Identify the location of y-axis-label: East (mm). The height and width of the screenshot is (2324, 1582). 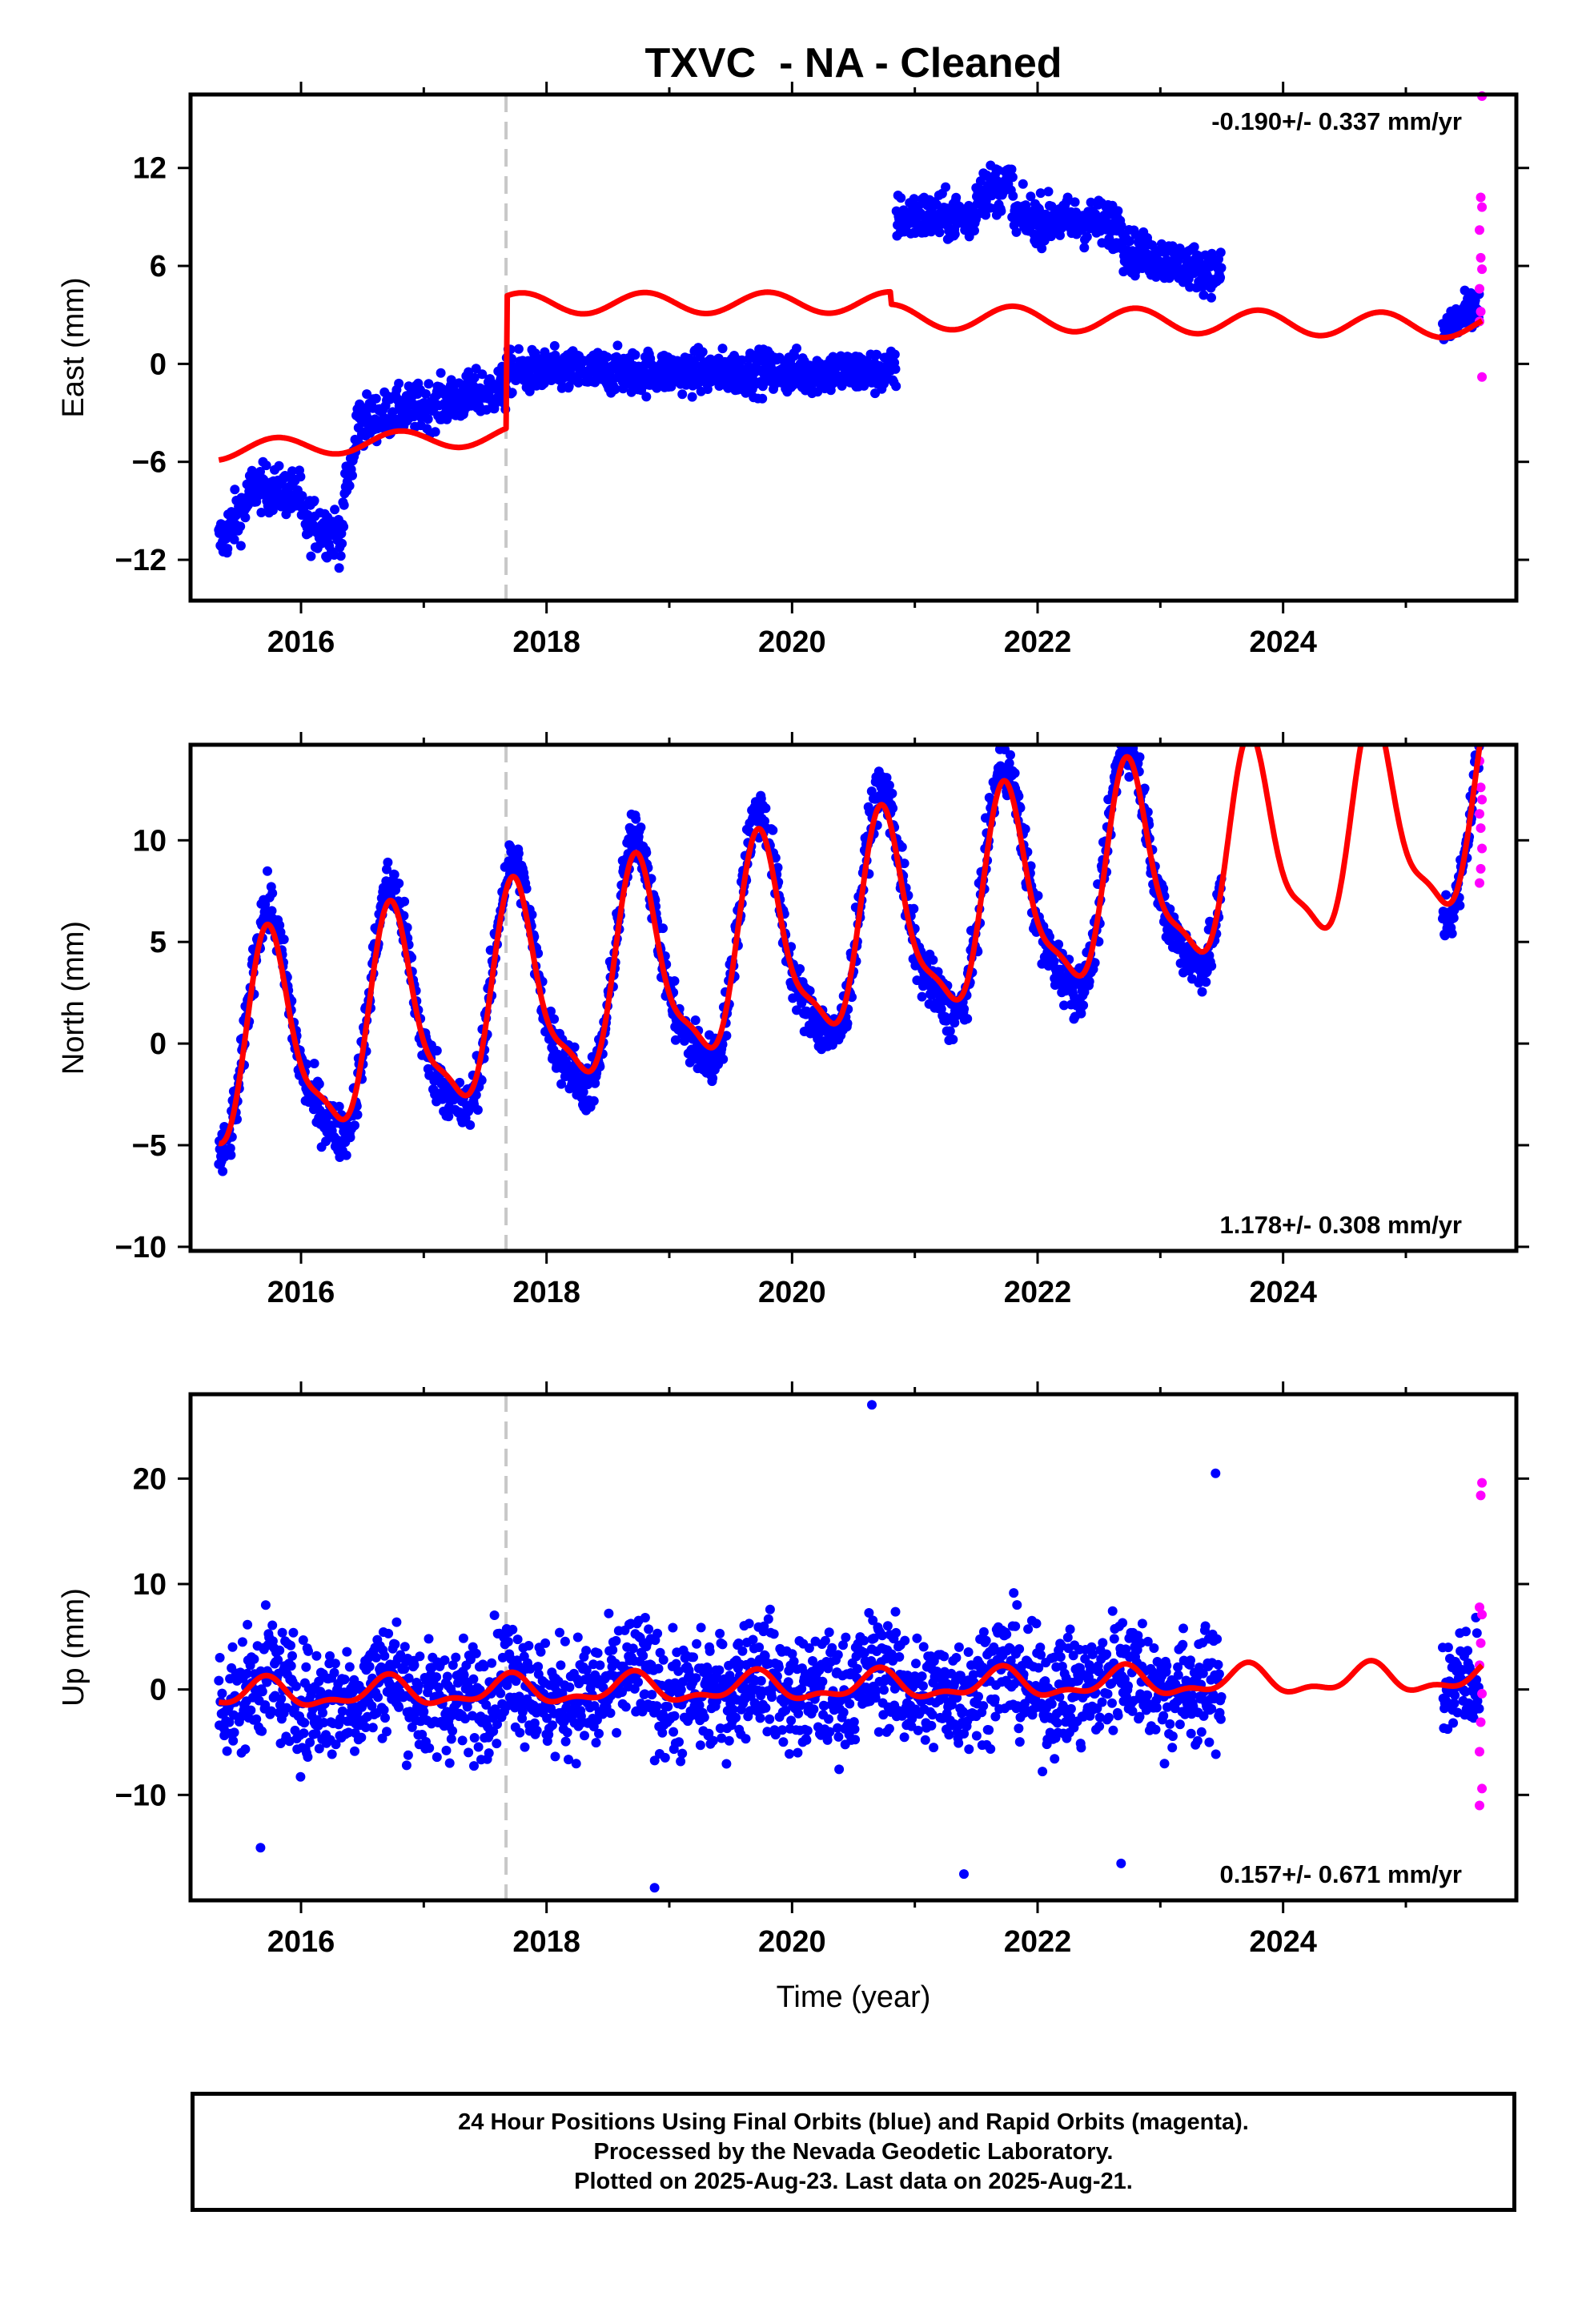
(74, 347).